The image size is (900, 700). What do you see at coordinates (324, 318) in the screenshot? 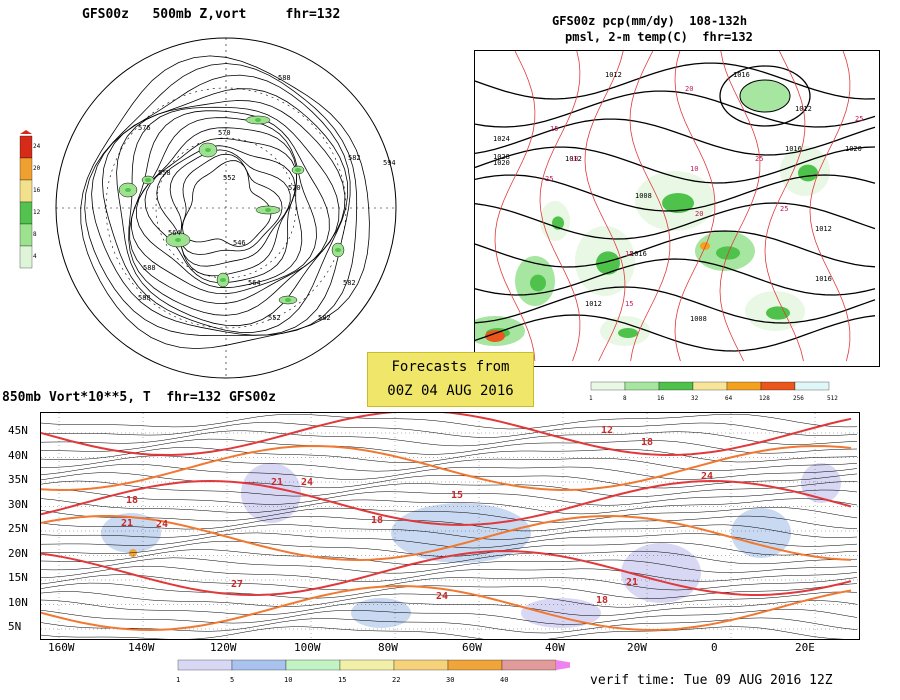
I see `contour-label: 582` at bounding box center [324, 318].